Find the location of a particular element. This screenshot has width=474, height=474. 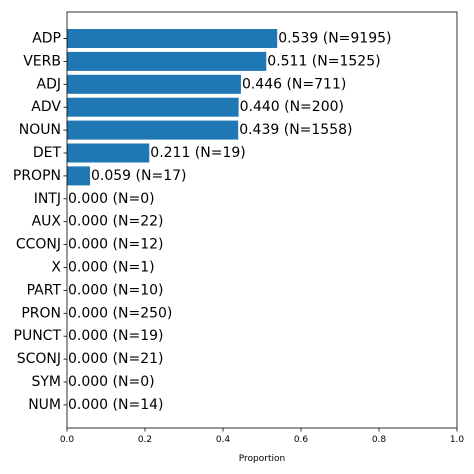

value-label-x: 0.000 (N=1) is located at coordinates (111, 268).